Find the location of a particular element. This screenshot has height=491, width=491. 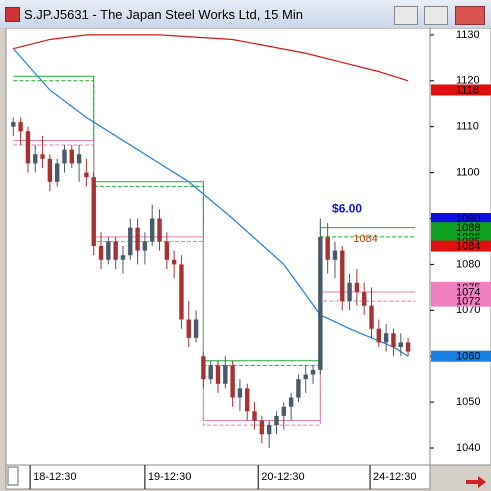

price-label: 1072 is located at coordinates (468, 302).